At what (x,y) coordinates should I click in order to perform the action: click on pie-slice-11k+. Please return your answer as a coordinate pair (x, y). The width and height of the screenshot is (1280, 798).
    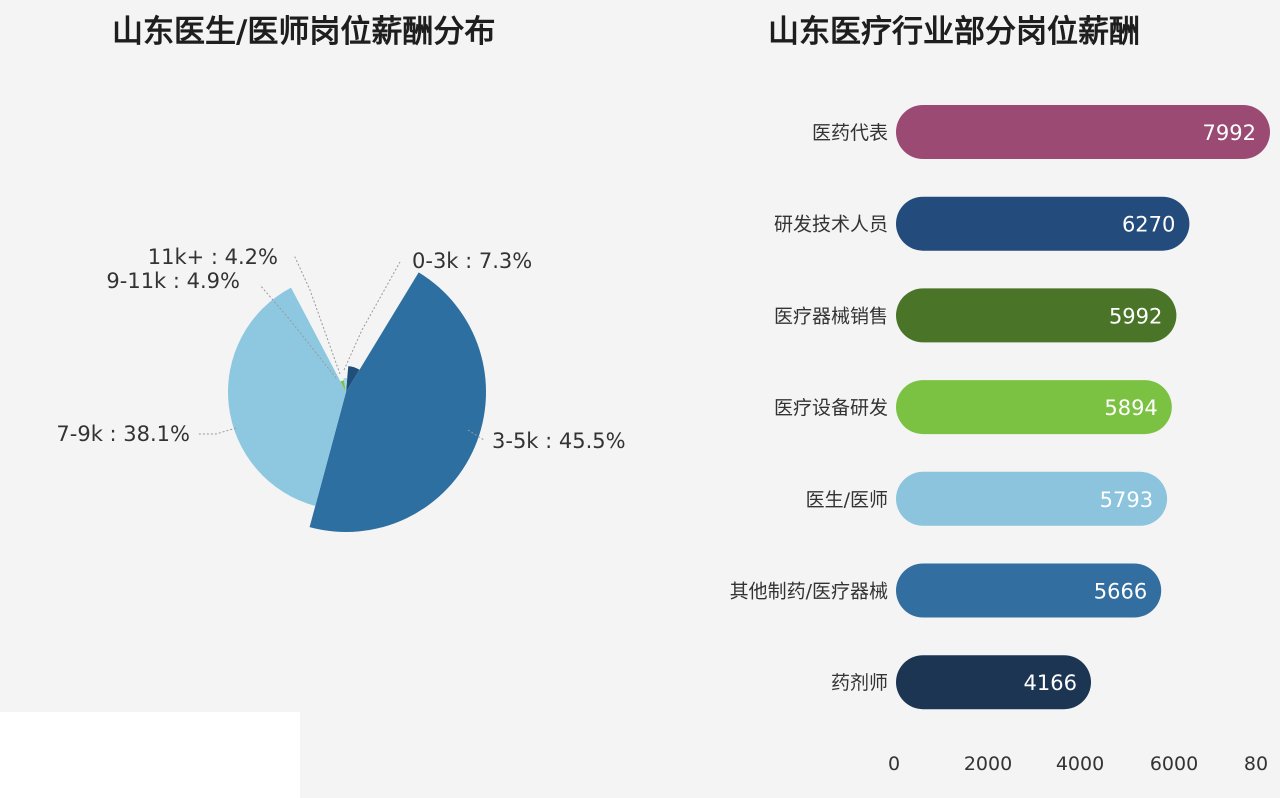
    Looking at the image, I should click on (345, 384).